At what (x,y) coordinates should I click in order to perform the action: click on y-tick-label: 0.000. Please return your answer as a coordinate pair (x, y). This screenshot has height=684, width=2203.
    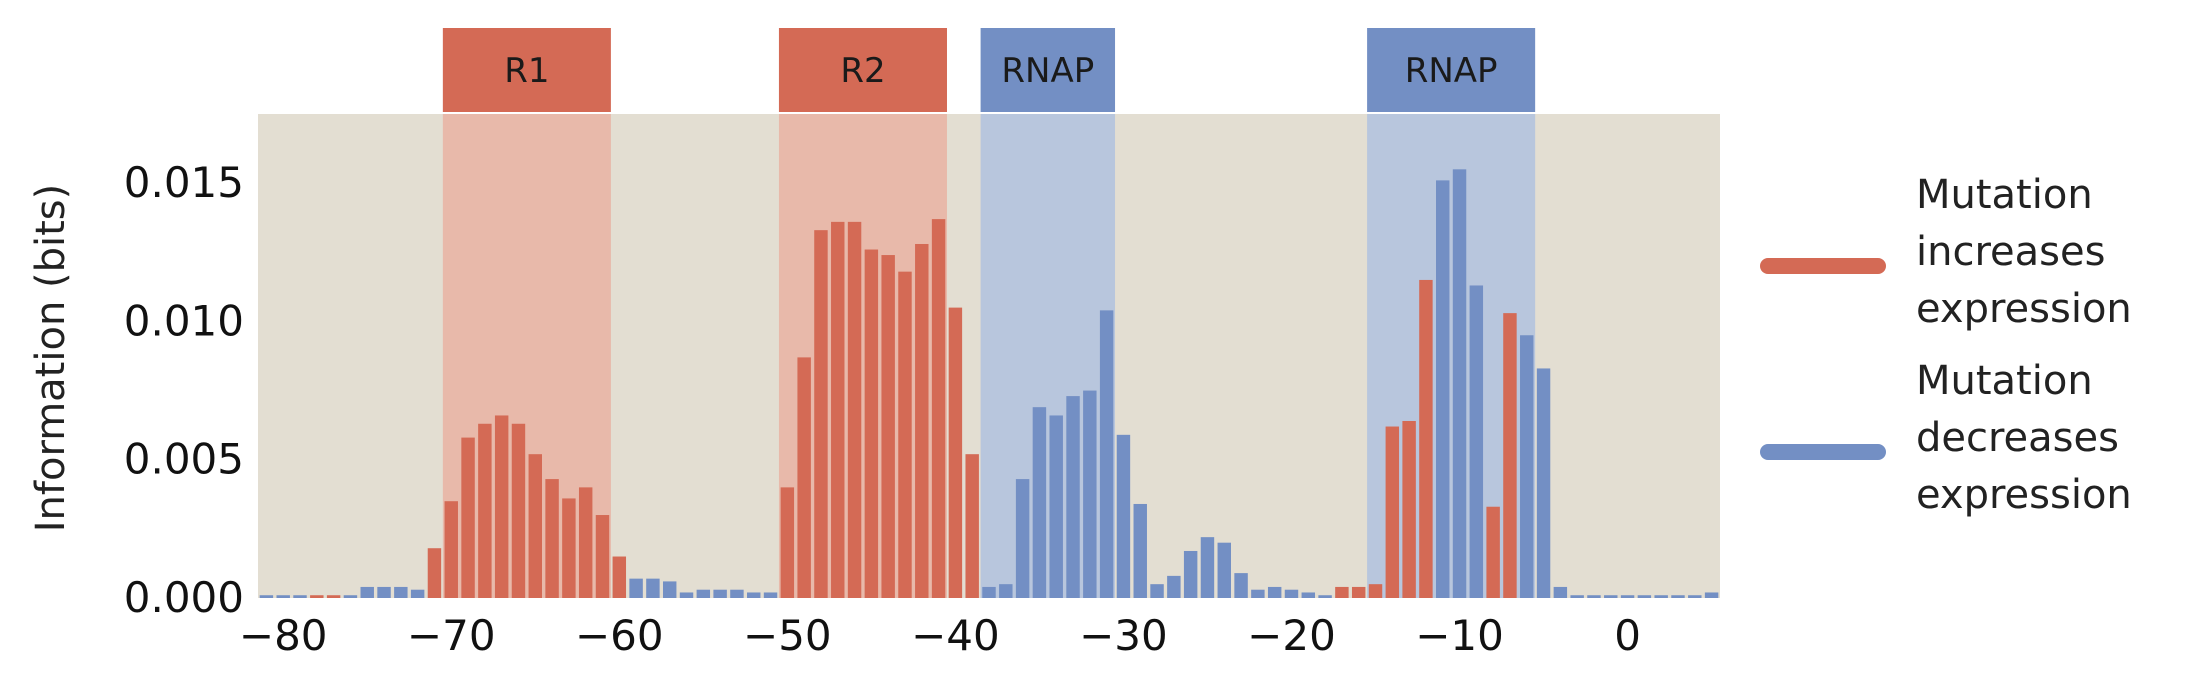
    Looking at the image, I should click on (184, 597).